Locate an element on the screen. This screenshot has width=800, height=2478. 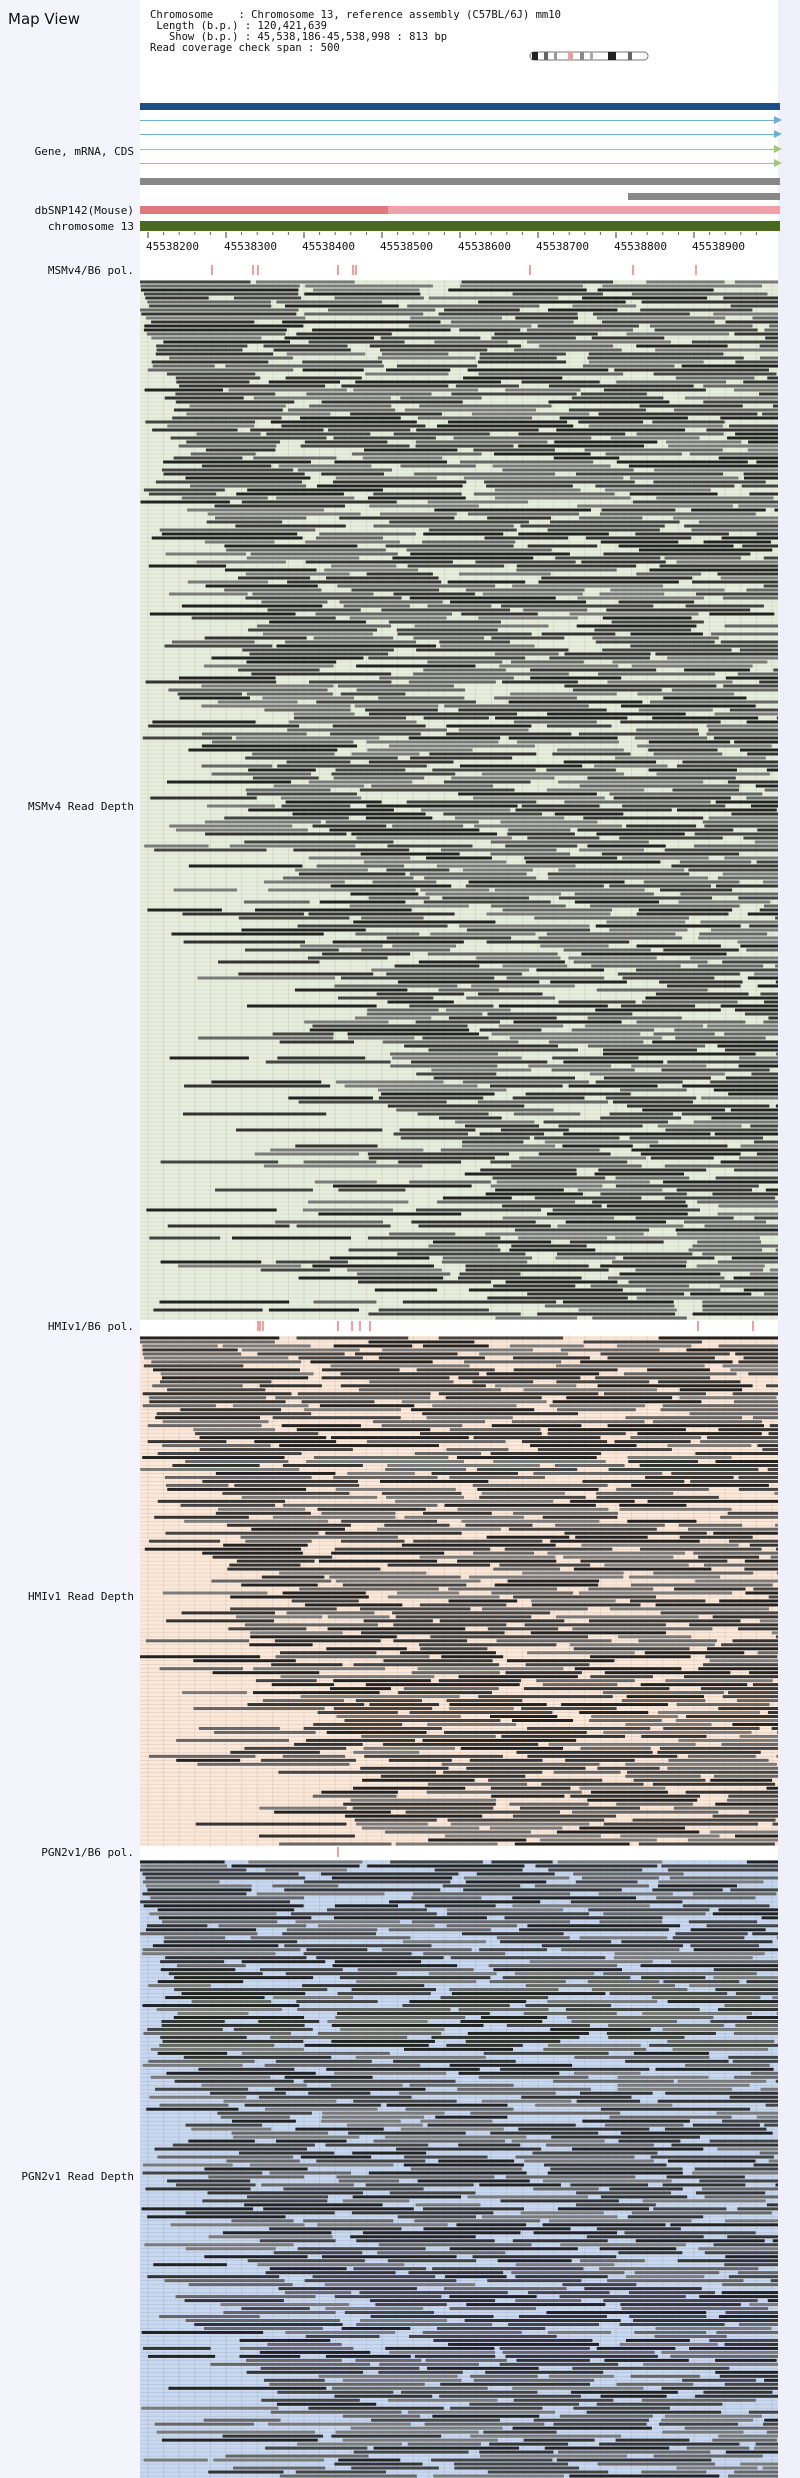
chromosome-ideogram-icon is located at coordinates (590, 56).